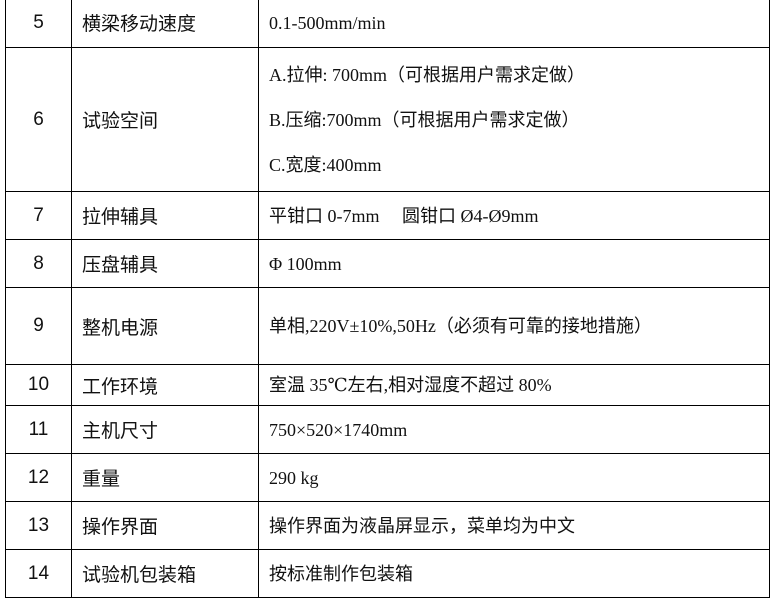 This screenshot has height=607, width=774. I want to click on item-name: 试验机包装箱, so click(165, 574).